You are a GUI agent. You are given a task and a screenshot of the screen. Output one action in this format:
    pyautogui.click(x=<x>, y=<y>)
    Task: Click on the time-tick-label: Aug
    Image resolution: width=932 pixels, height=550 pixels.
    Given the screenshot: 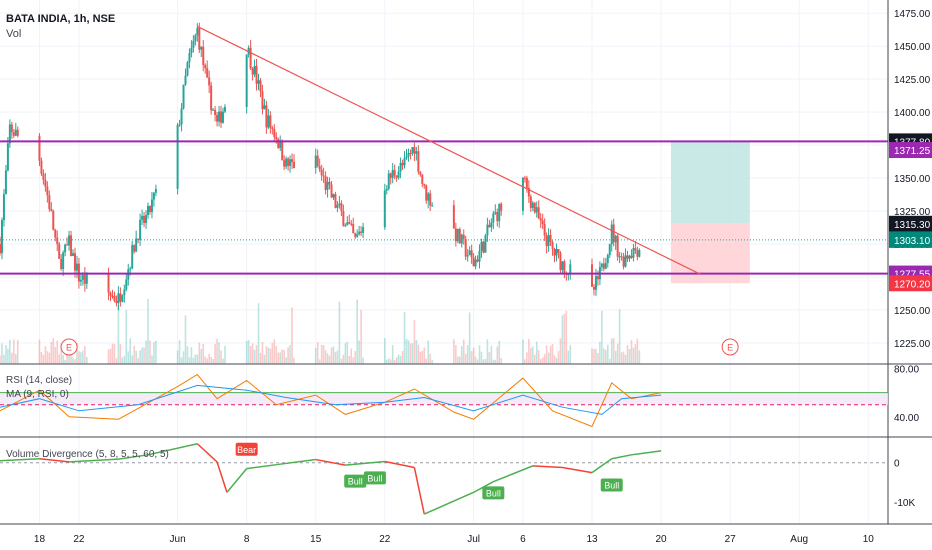 What is the action you would take?
    pyautogui.click(x=799, y=539)
    